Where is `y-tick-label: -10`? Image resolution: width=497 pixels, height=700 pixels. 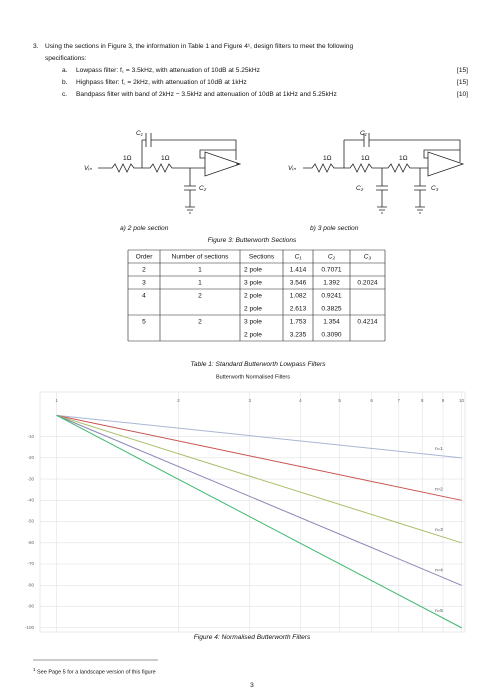
y-tick-label: -10 is located at coordinates (30, 436).